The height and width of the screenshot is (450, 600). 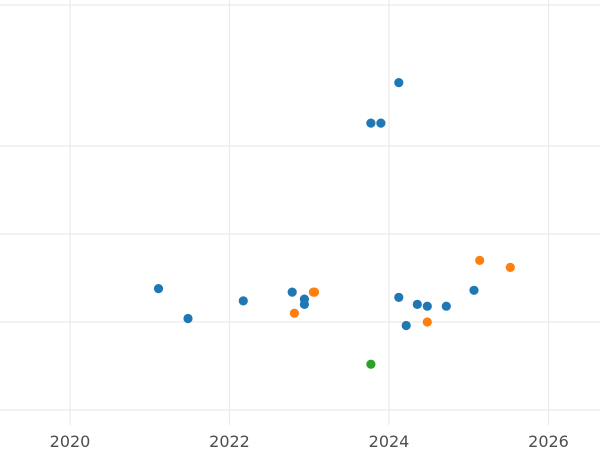 I want to click on x-tick-label: 2022, so click(x=229, y=441).